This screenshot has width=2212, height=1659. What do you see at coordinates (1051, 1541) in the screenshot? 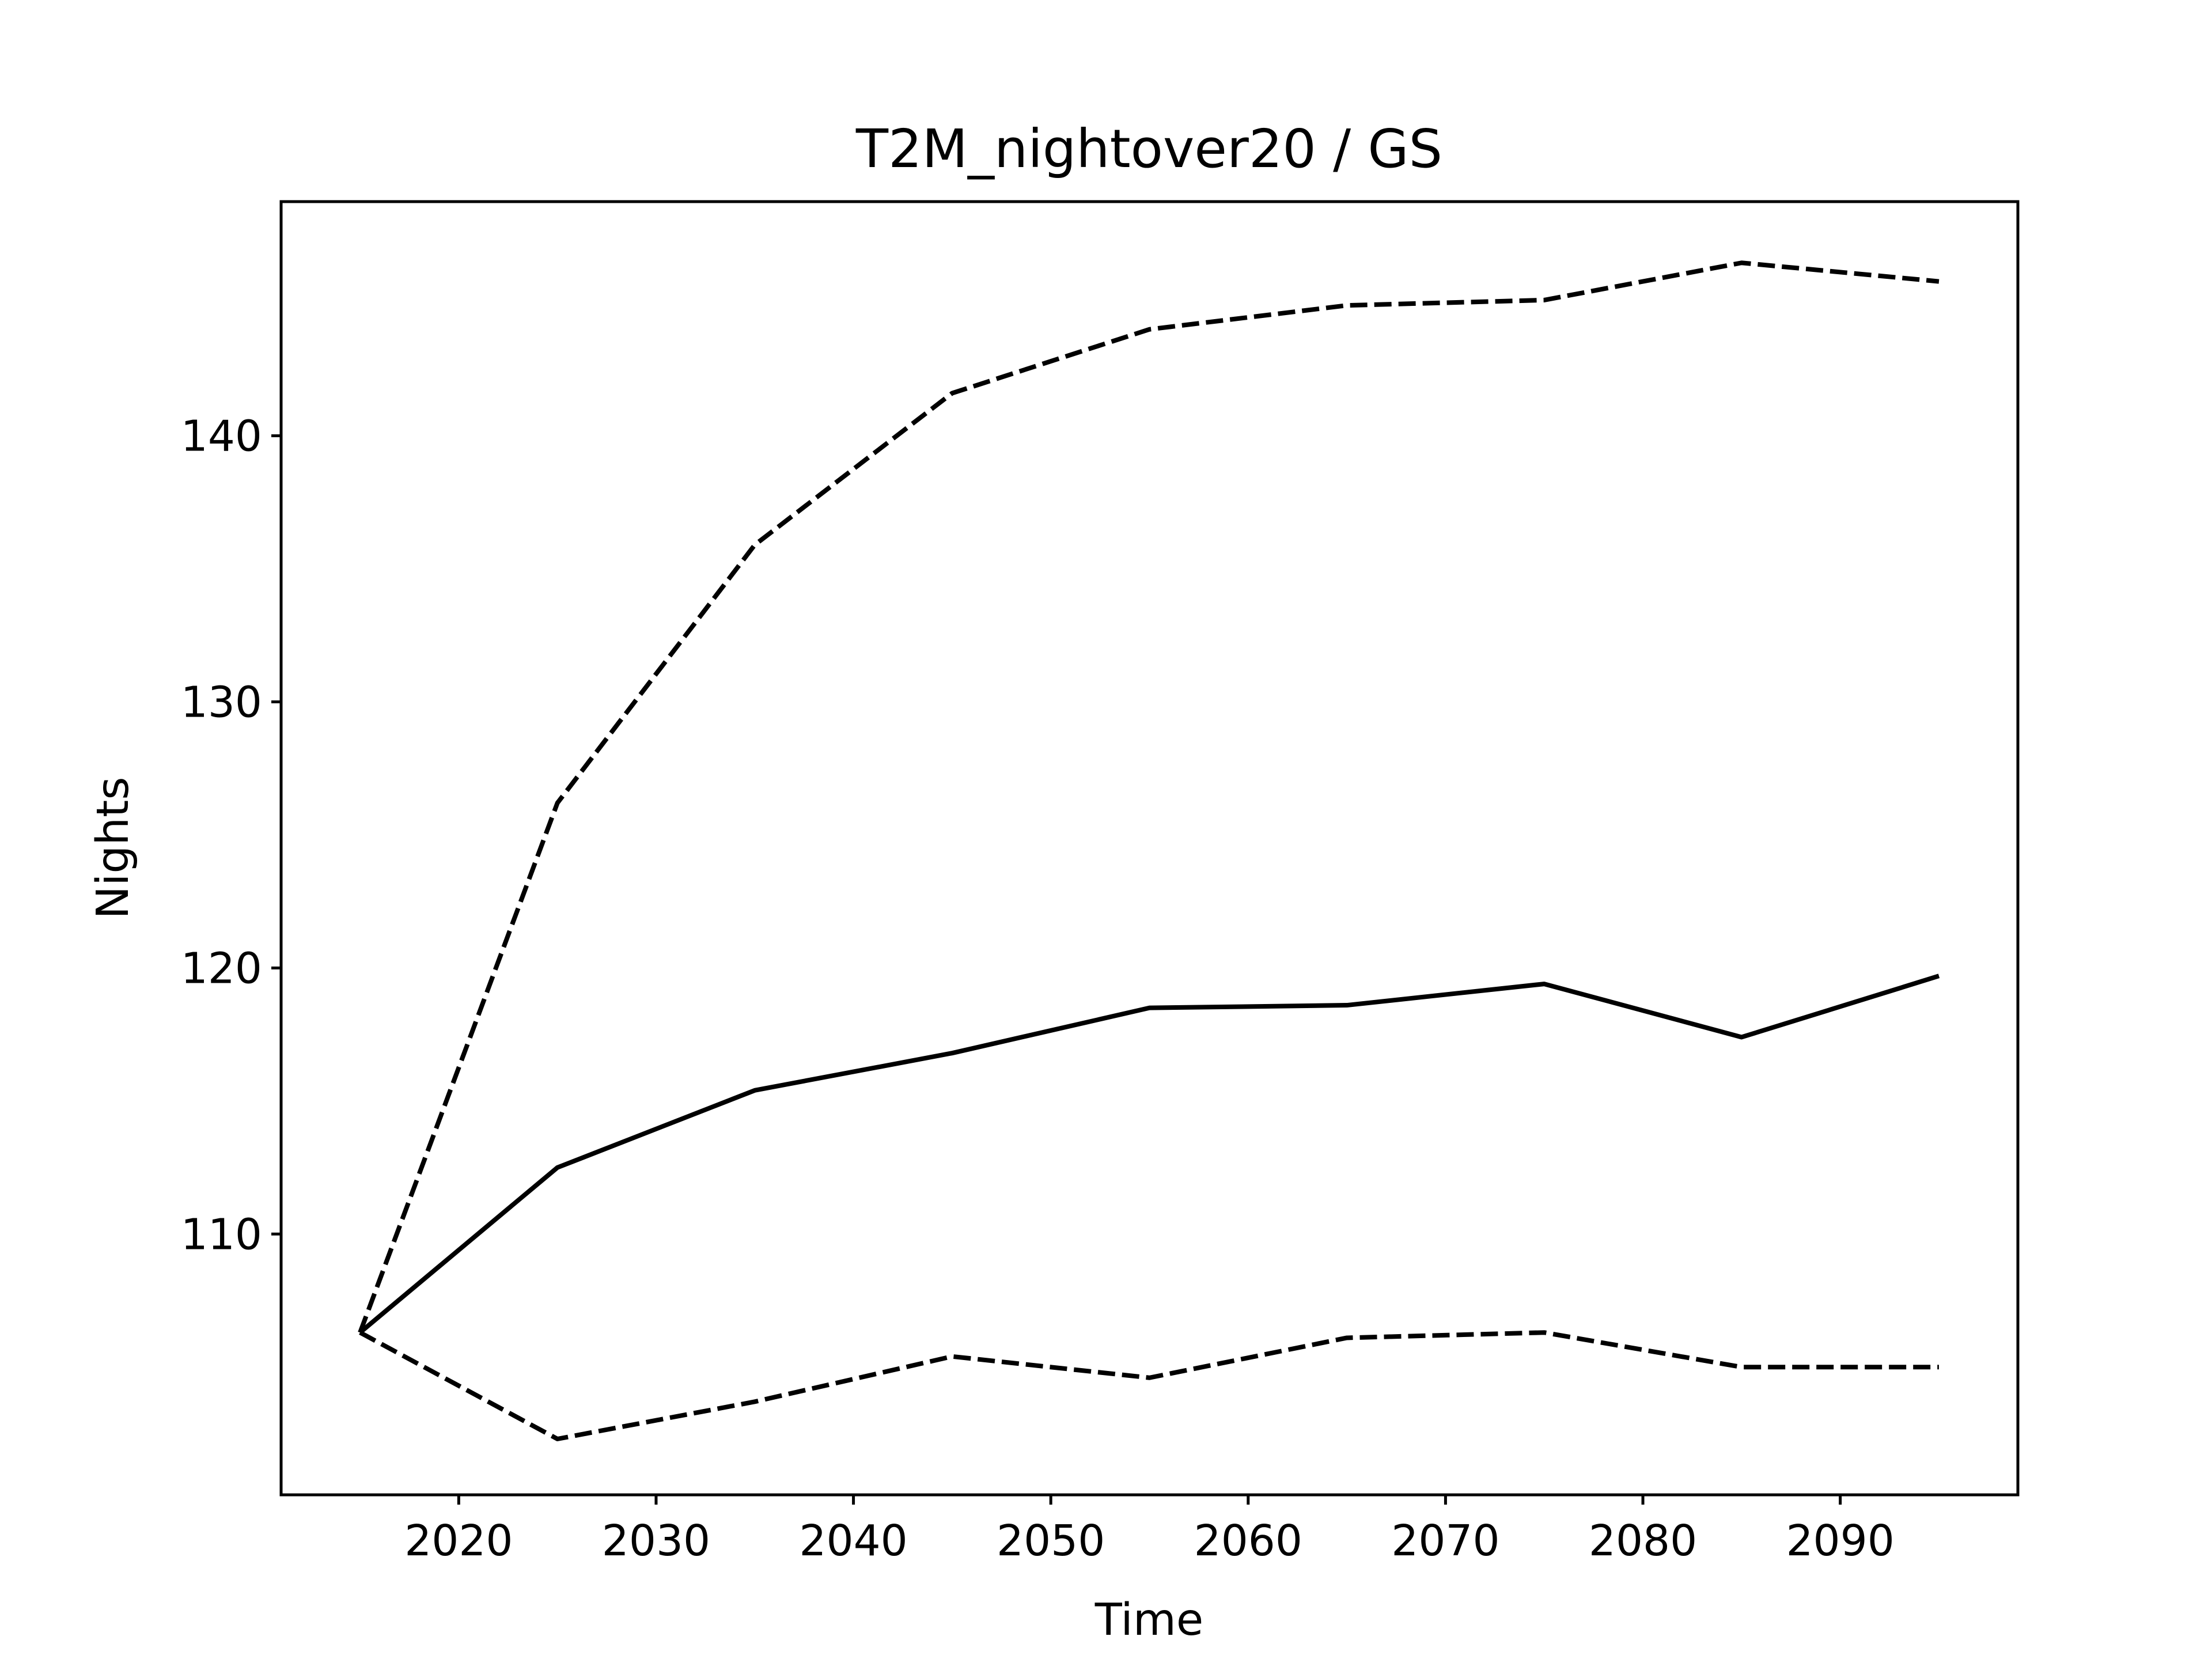
I see `x-tick-label: 2050` at bounding box center [1051, 1541].